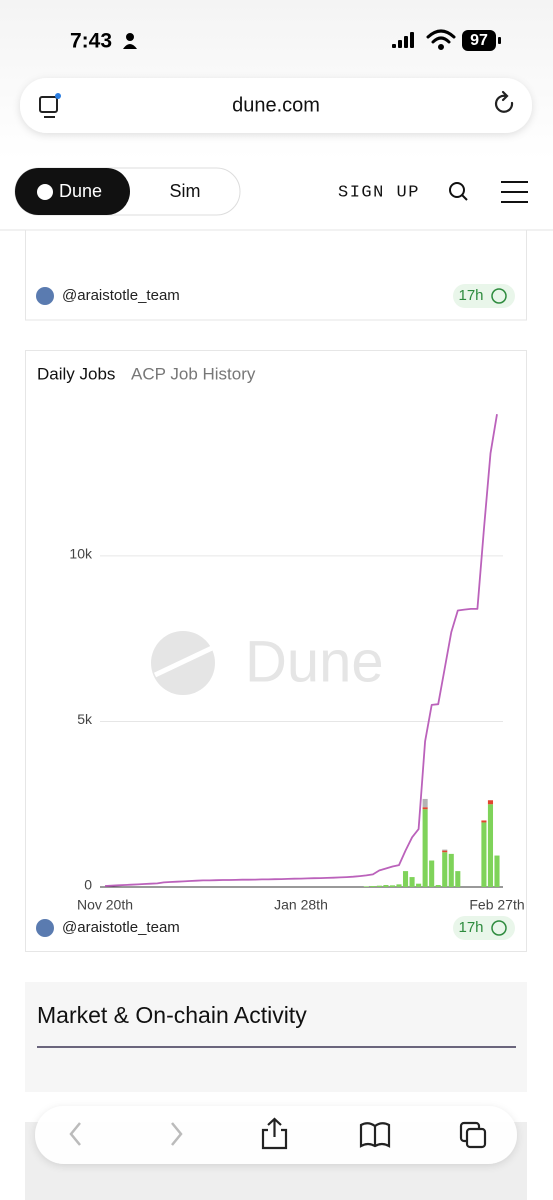 This screenshot has width=553, height=1200. I want to click on search-icon, so click(458, 191).